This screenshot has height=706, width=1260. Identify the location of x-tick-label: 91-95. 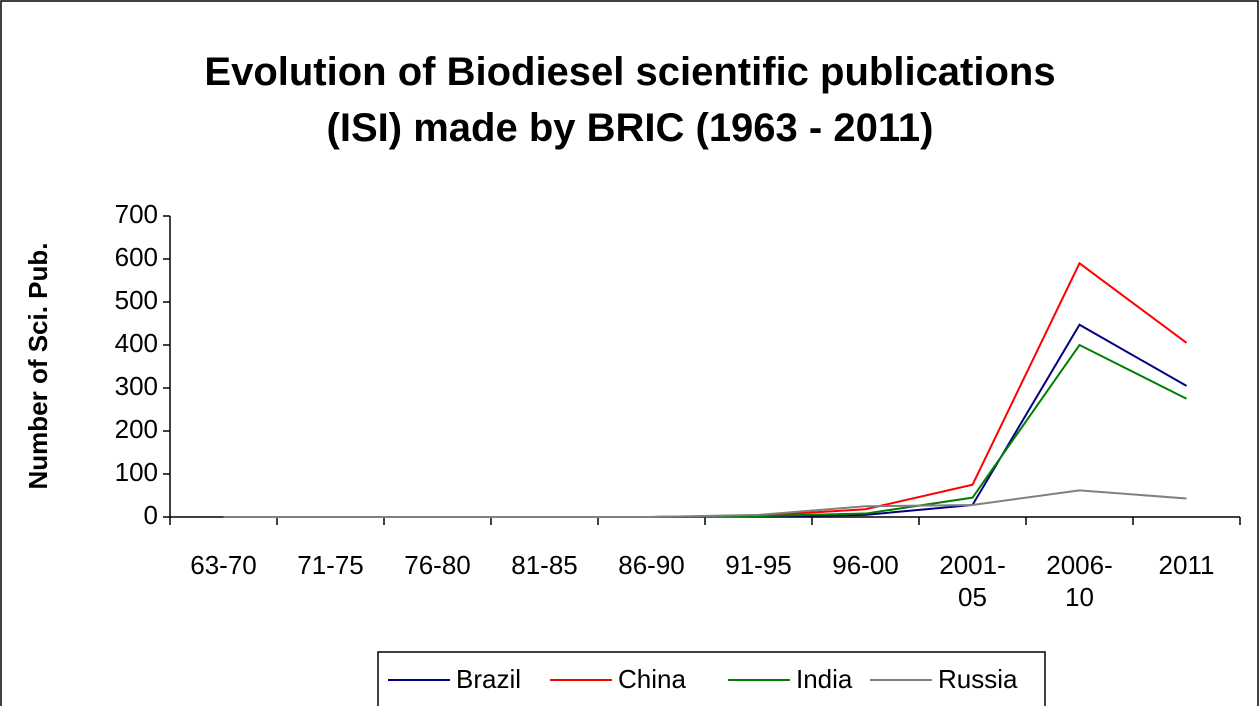
(758, 565).